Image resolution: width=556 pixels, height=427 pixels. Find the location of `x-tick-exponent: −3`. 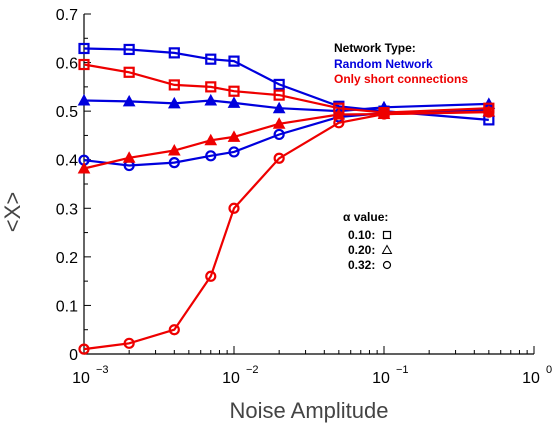

x-tick-exponent: −3 is located at coordinates (102, 370).